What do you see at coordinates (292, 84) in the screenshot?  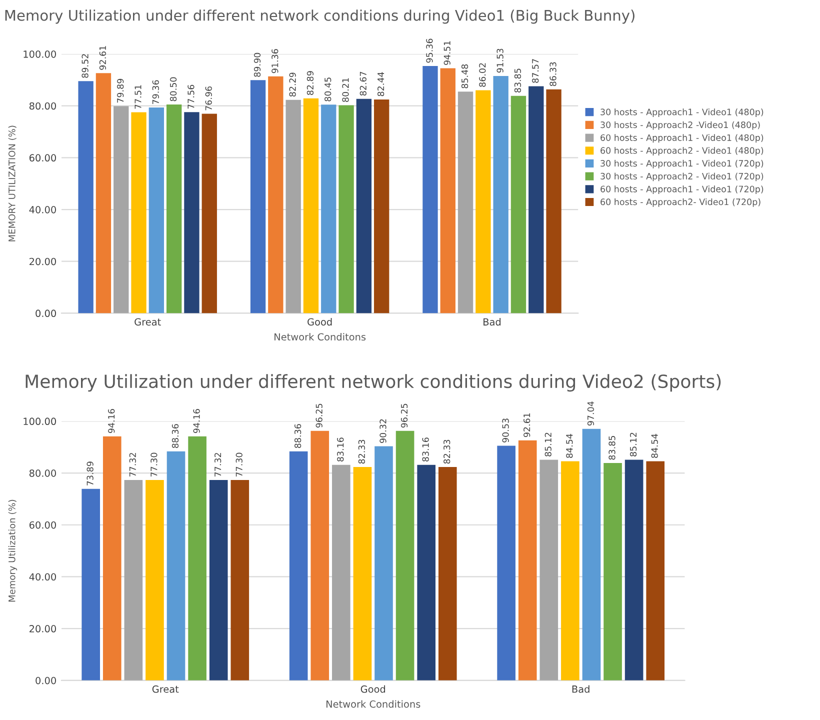 I see `data-label: 82.29` at bounding box center [292, 84].